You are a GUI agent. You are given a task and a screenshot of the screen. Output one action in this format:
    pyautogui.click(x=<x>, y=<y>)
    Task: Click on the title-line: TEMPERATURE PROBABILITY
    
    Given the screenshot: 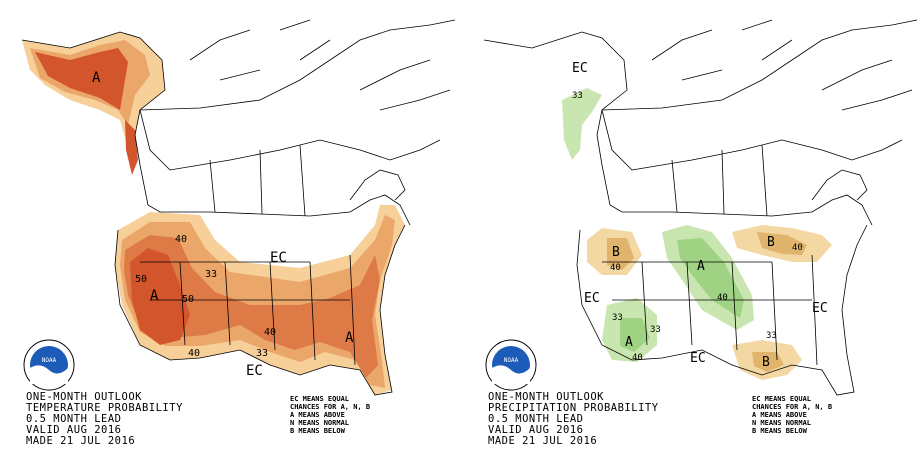 What is the action you would take?
    pyautogui.click(x=104, y=408)
    